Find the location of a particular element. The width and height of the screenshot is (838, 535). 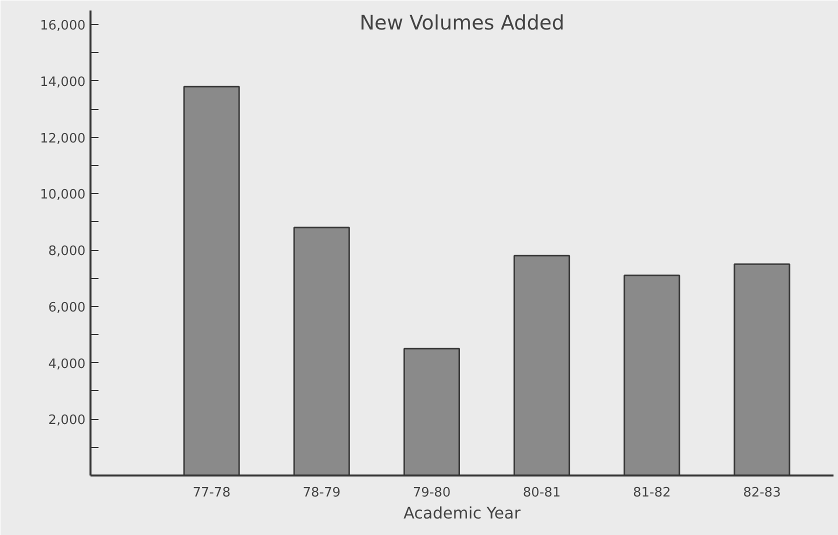

y-tick-label: 12,000 is located at coordinates (63, 138).